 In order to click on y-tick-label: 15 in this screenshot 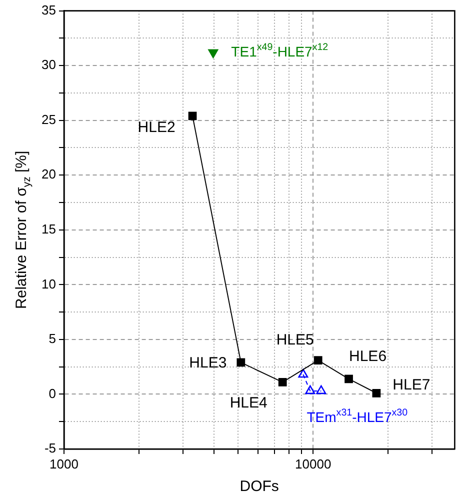, I will do `click(49, 228)`.